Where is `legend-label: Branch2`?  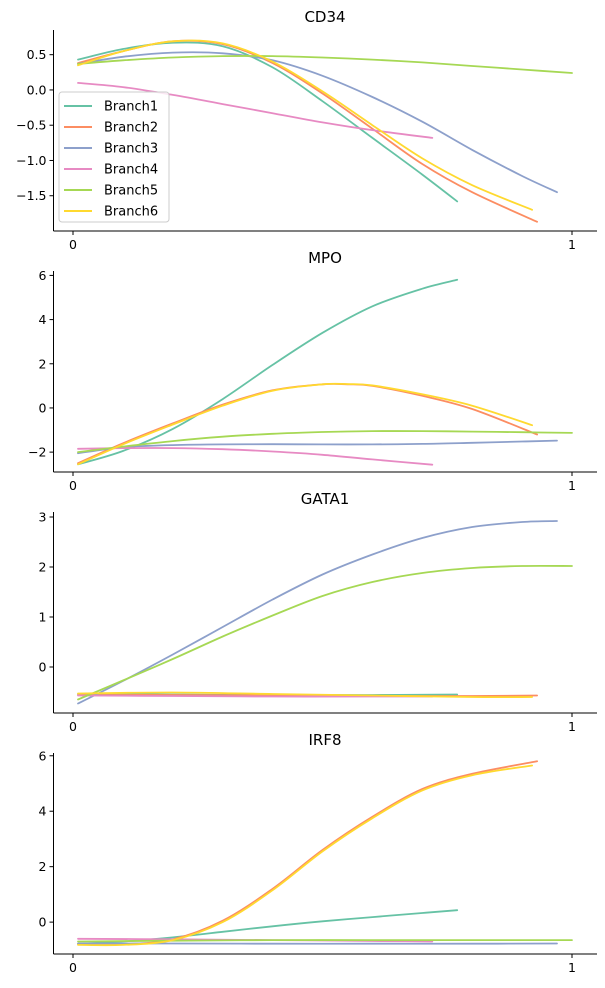 legend-label: Branch2 is located at coordinates (131, 128).